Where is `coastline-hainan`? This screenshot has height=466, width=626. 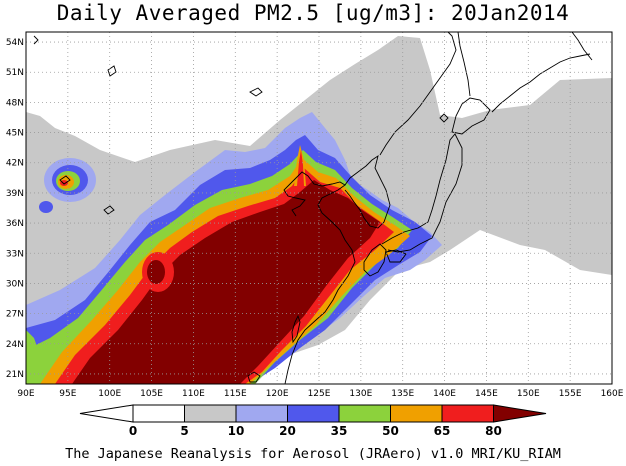 coastline-hainan is located at coordinates (254, 377).